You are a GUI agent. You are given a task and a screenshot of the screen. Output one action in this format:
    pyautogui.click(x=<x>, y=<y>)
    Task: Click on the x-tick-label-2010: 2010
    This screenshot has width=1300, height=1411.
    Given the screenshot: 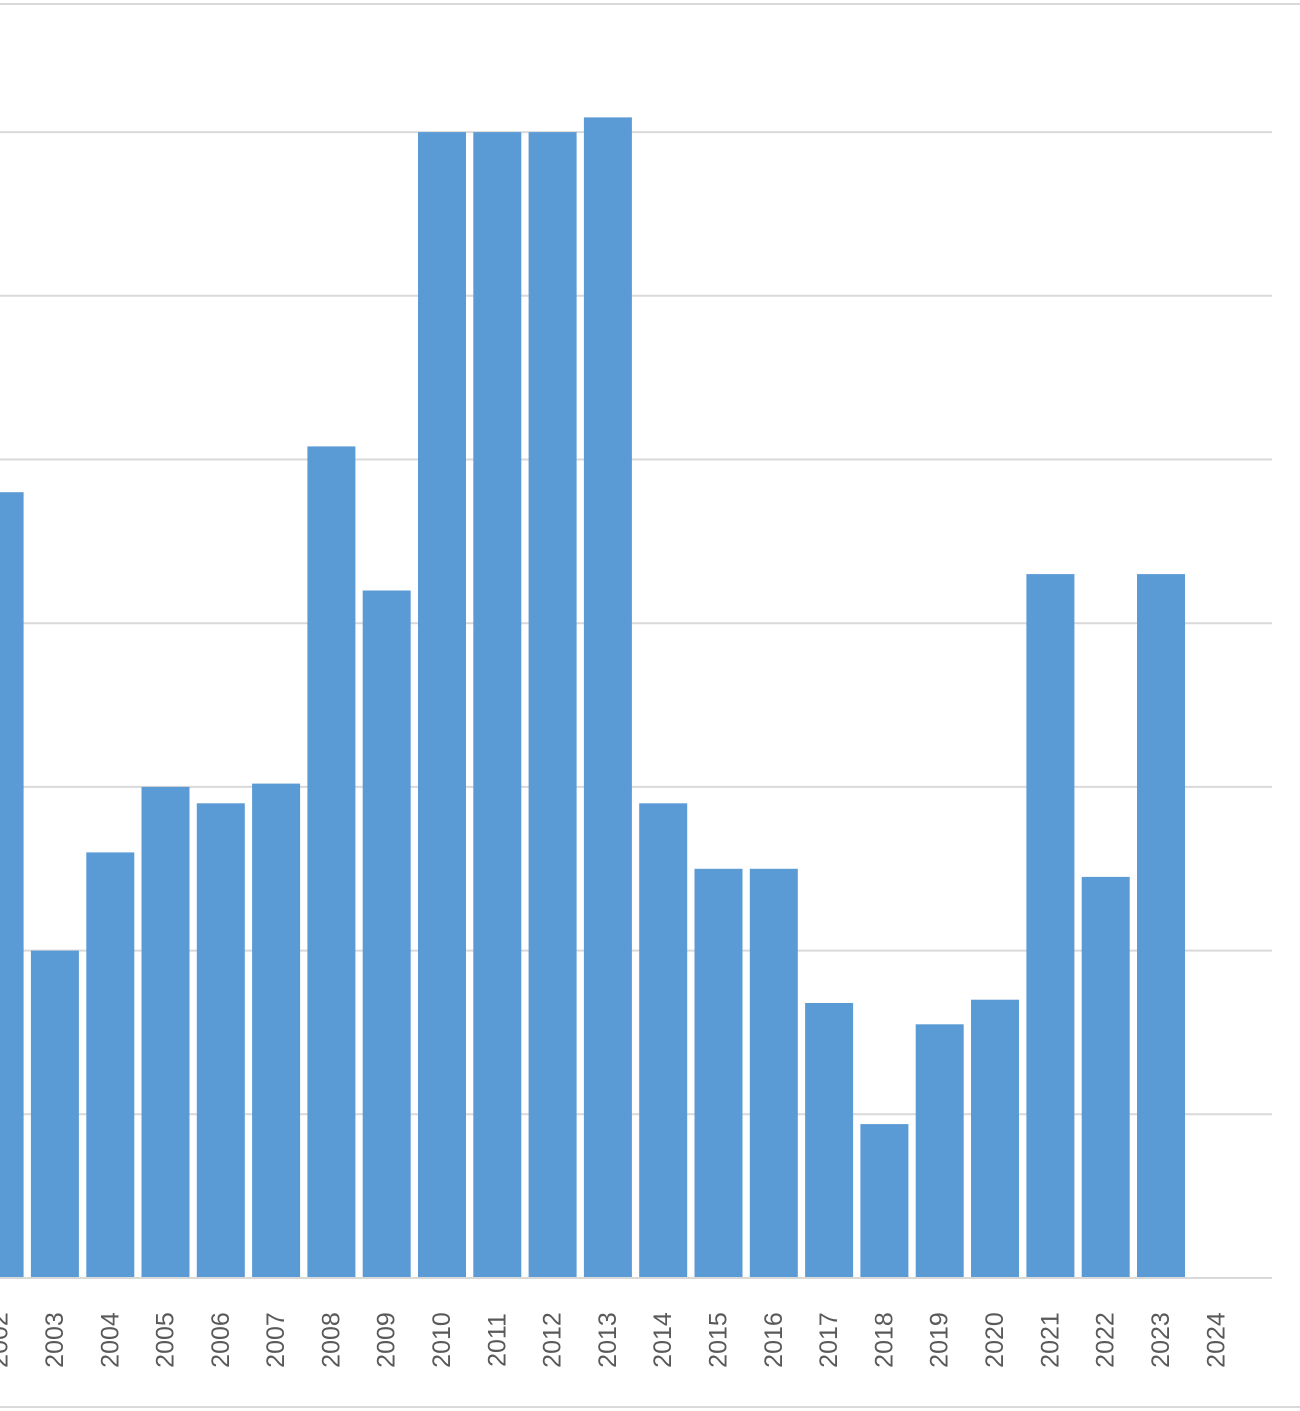 What is the action you would take?
    pyautogui.click(x=442, y=1340)
    